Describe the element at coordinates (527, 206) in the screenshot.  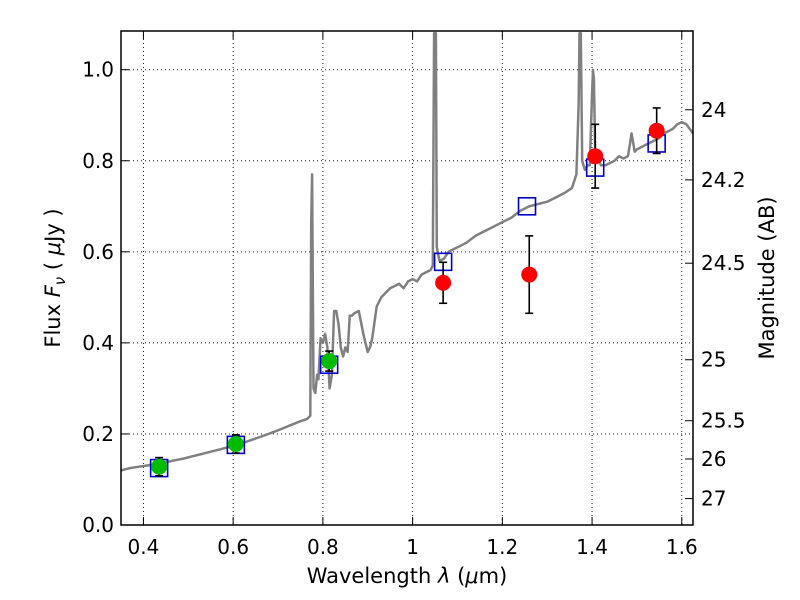
I see `model-photometry-point` at that location.